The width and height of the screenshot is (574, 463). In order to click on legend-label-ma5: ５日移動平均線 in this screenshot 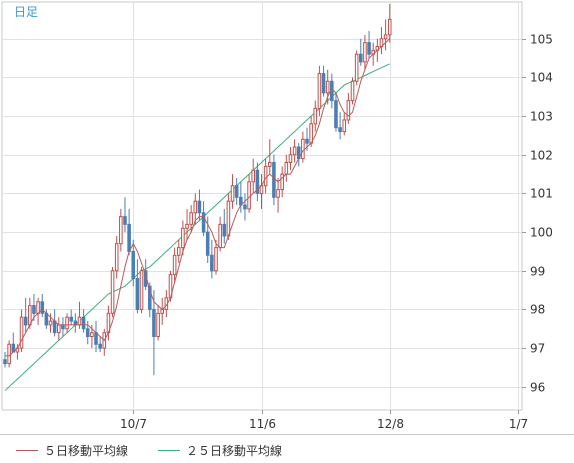, I will do `click(86, 451)`.